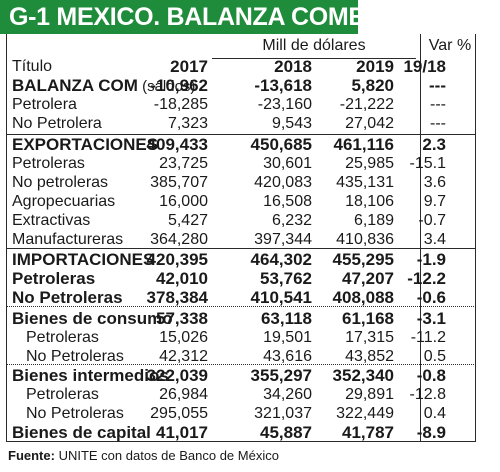 The width and height of the screenshot is (500, 472). Describe the element at coordinates (60, 182) in the screenshot. I see `row-label: No petroleras` at that location.